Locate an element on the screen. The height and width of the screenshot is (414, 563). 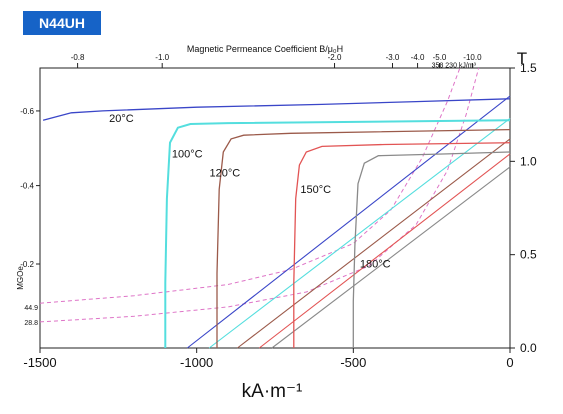
x-axis-title: kA·m⁻¹ is located at coordinates (272, 391).